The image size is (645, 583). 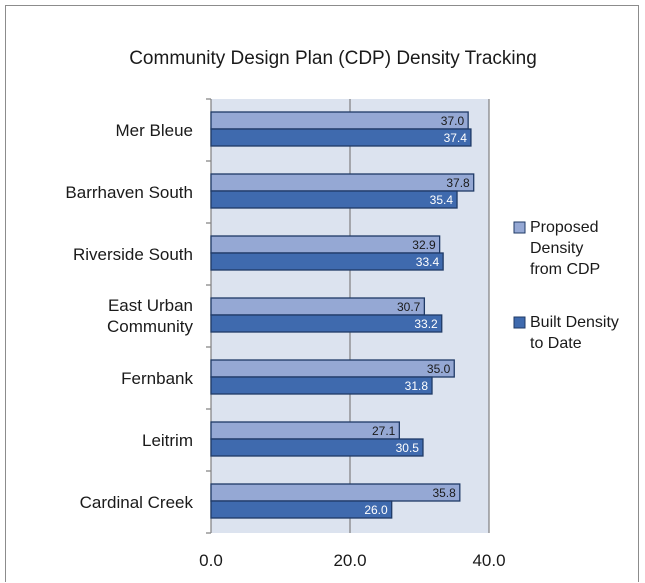 What do you see at coordinates (574, 333) in the screenshot?
I see `legend-entry-1: Built Density to Date` at bounding box center [574, 333].